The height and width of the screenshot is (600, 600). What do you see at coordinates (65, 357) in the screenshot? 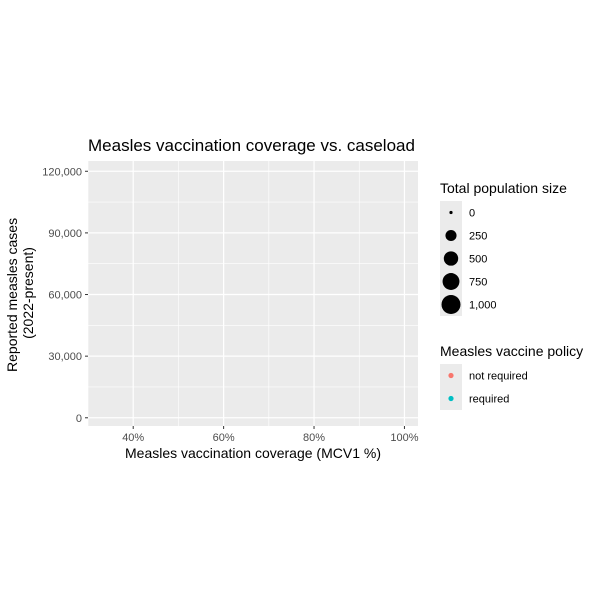
I see `y-tick-label: 30,000` at bounding box center [65, 357].